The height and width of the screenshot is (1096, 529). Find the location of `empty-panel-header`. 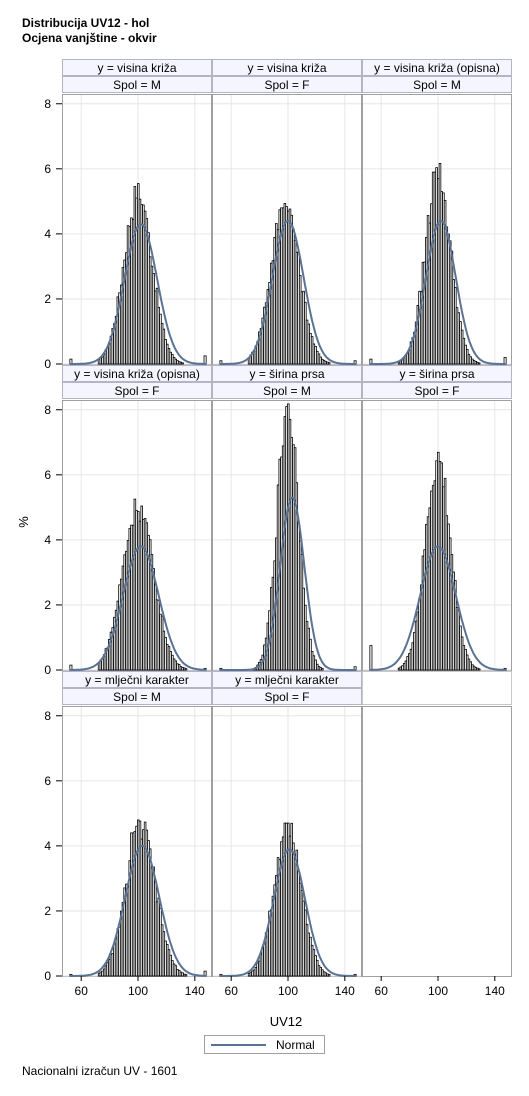

empty-panel-header is located at coordinates (437, 688).